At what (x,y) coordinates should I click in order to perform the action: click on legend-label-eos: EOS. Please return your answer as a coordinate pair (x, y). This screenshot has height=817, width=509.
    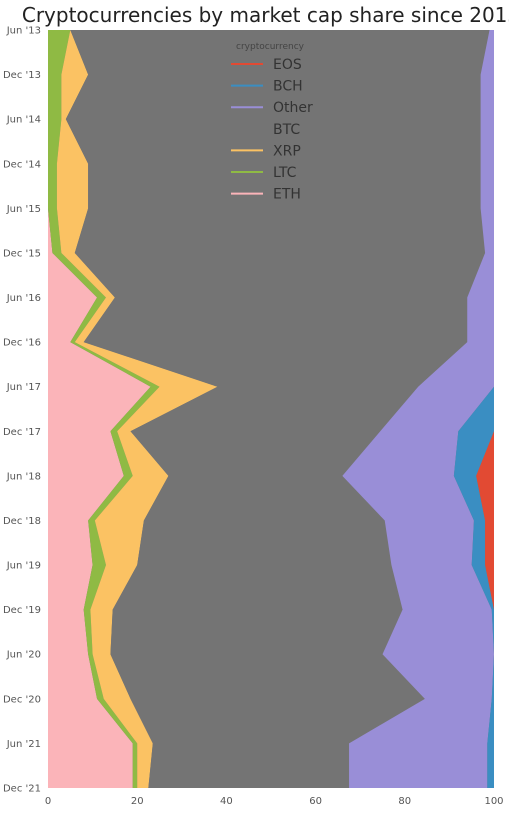
    Looking at the image, I should click on (287, 65).